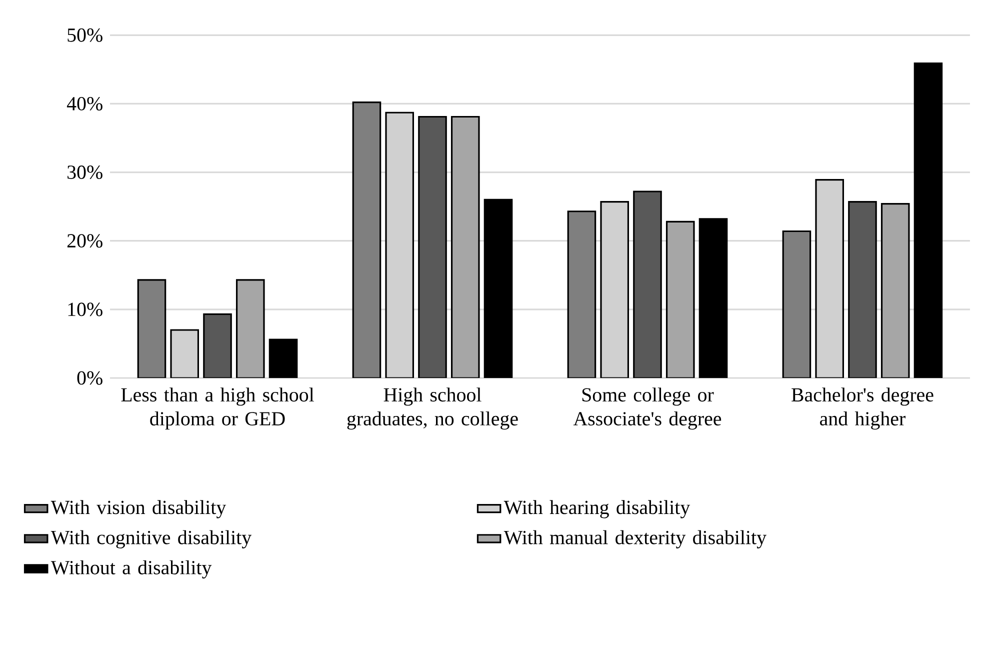 The width and height of the screenshot is (990, 667). What do you see at coordinates (151, 539) in the screenshot?
I see `legend-label: With cognitive disability` at bounding box center [151, 539].